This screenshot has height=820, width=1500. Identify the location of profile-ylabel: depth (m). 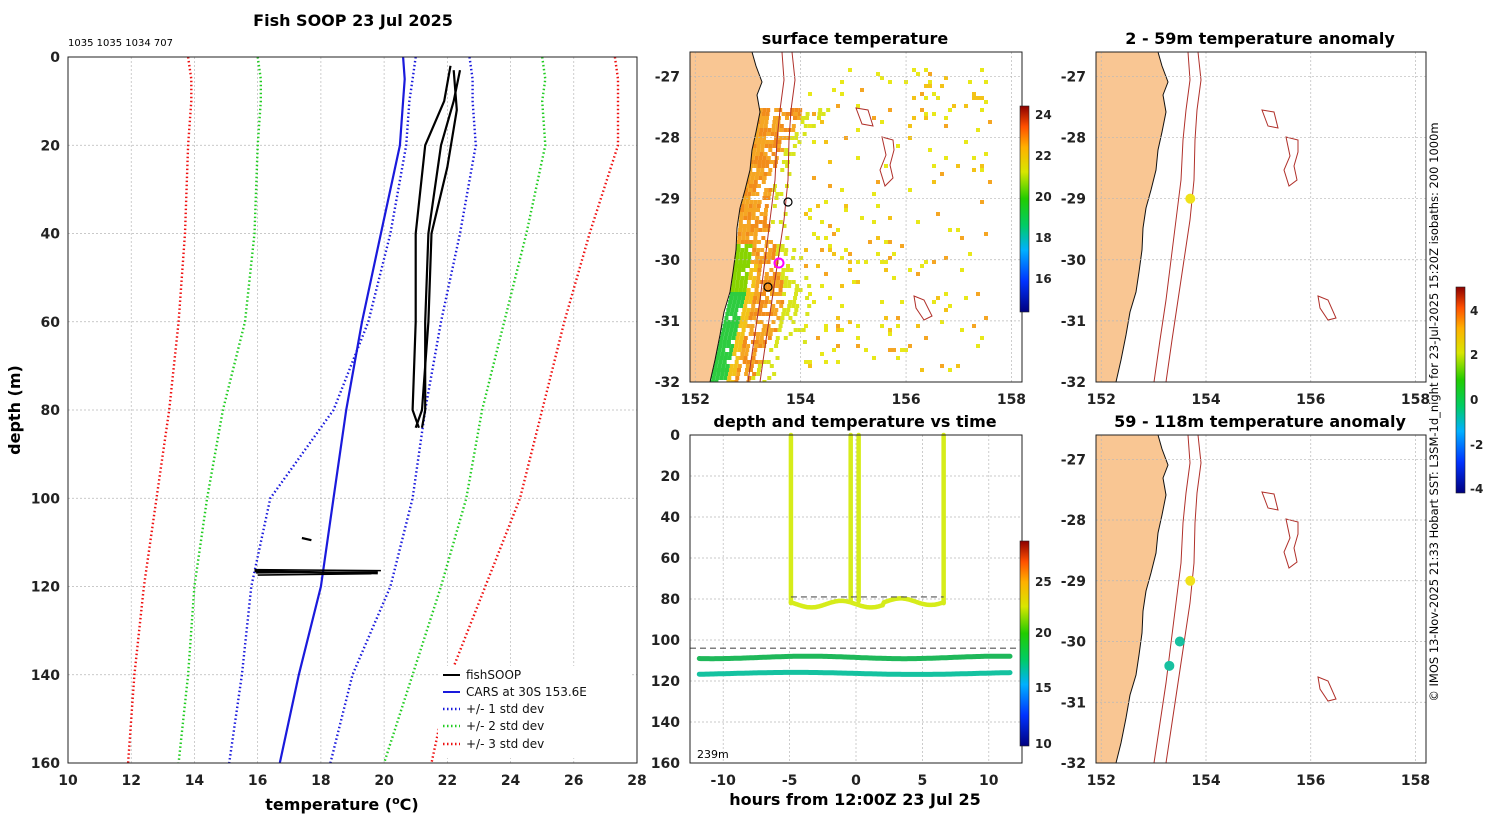
(14, 410).